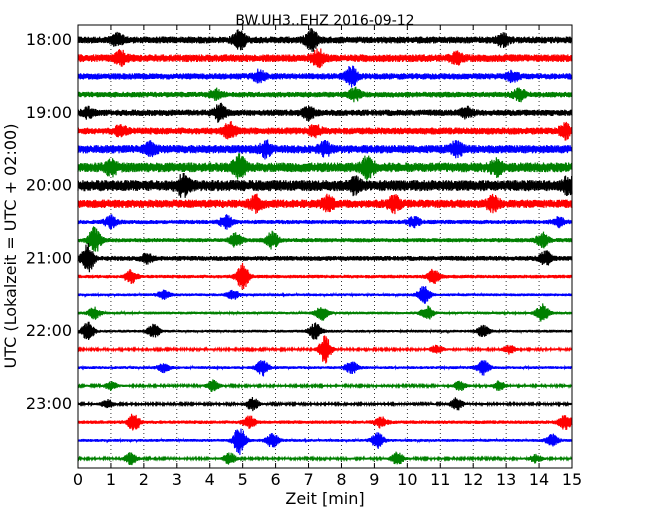  What do you see at coordinates (10, 246) in the screenshot?
I see `y-axis-label: UTC (Lokalzeit = UTC + 02:00)` at bounding box center [10, 246].